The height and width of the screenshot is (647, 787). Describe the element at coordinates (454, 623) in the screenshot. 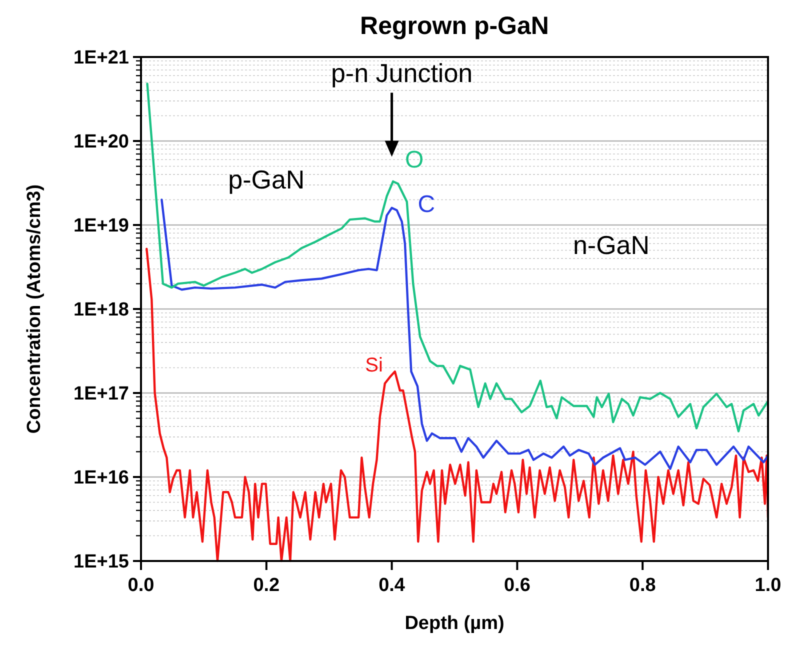

I see `x-axis-title: Depth (µm)` at that location.